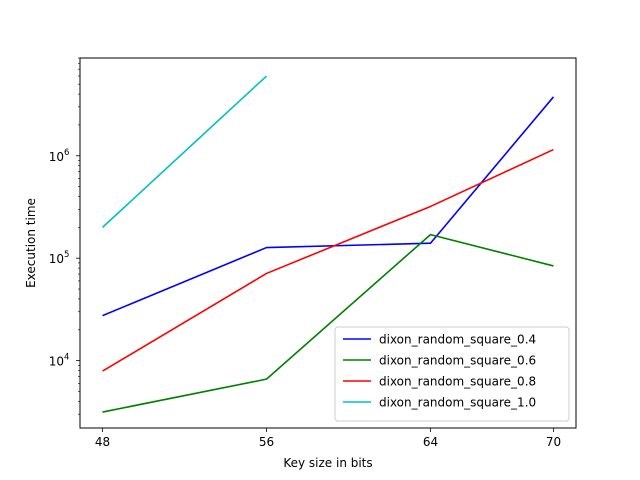 The width and height of the screenshot is (640, 480). Describe the element at coordinates (66, 255) in the screenshot. I see `y-tick-exponent: 5` at that location.